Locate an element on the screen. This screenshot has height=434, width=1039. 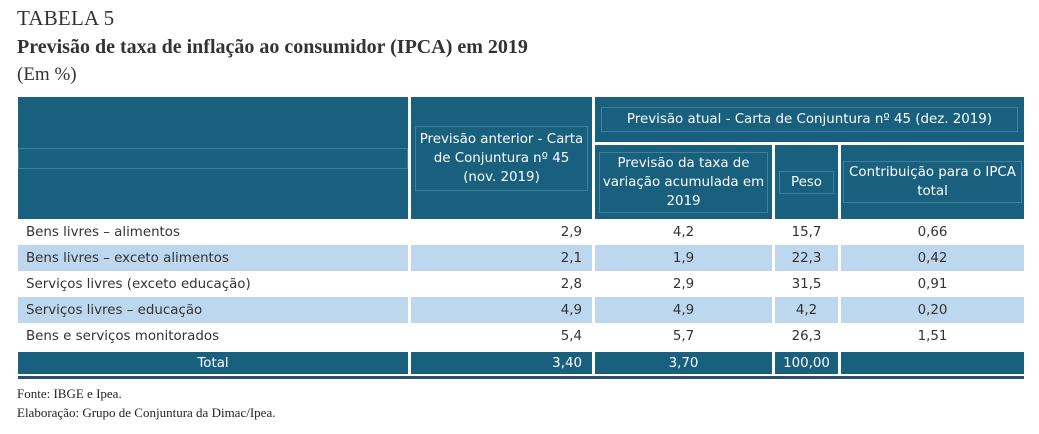
cell-weight: 4,2 is located at coordinates (805, 310).